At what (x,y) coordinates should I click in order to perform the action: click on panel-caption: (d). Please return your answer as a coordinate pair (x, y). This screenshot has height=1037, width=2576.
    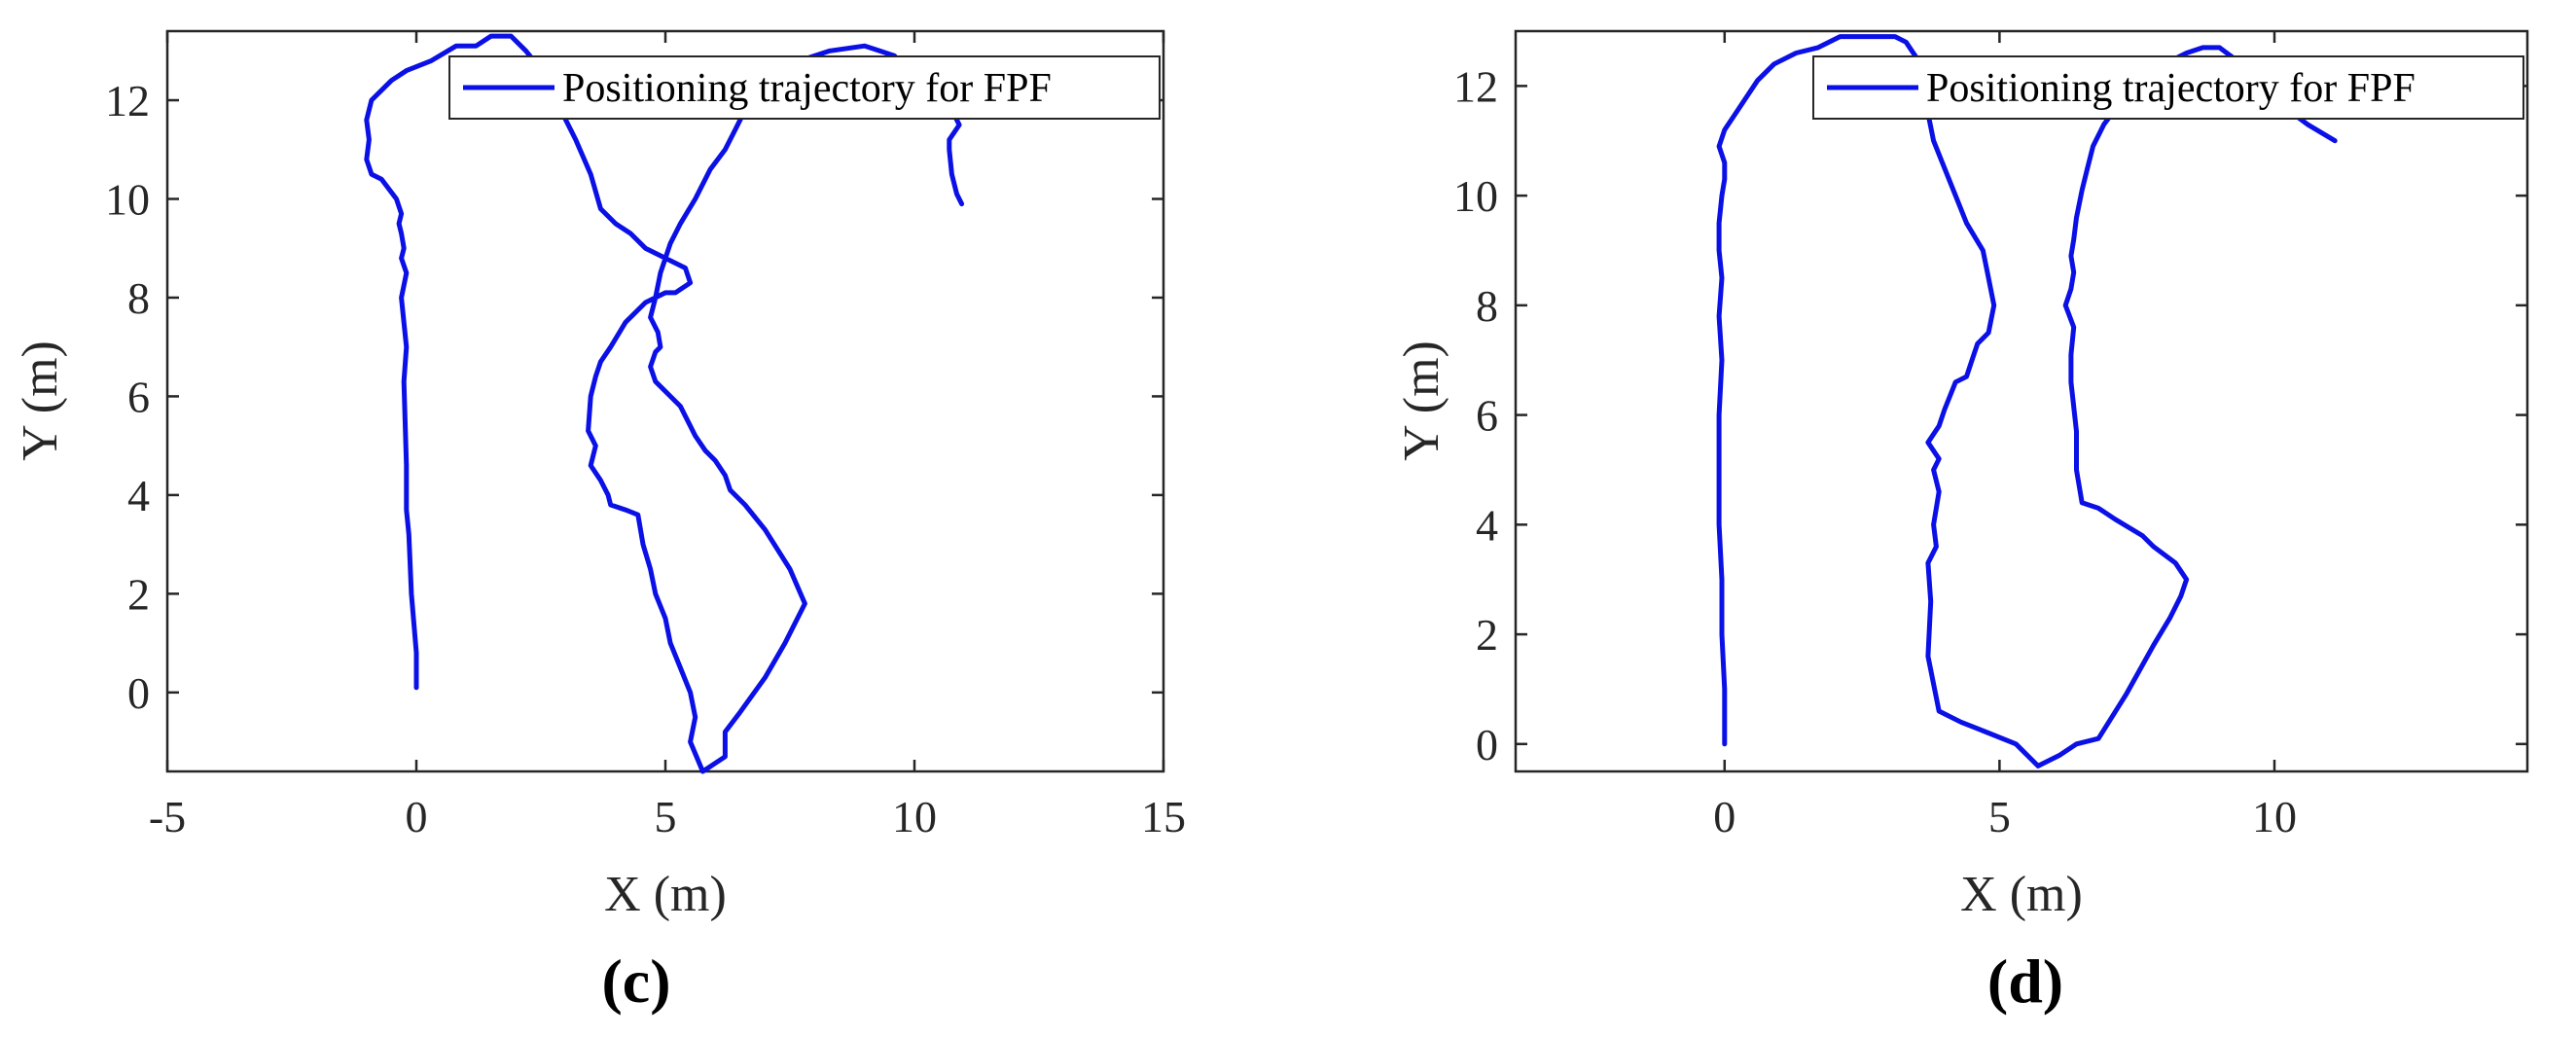
    Looking at the image, I should click on (2025, 981).